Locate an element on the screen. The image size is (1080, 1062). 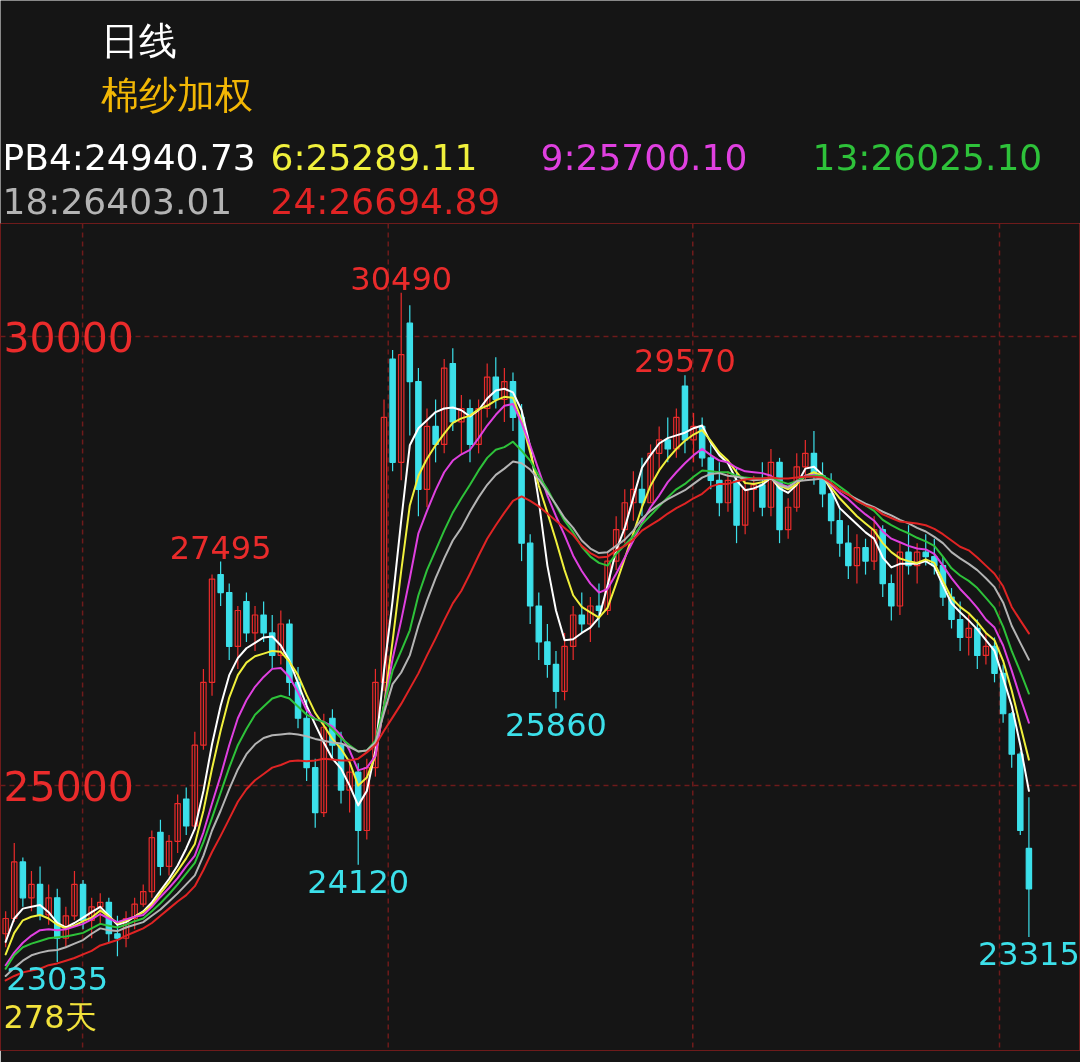
chart-title: 日线 is located at coordinates (138, 40).